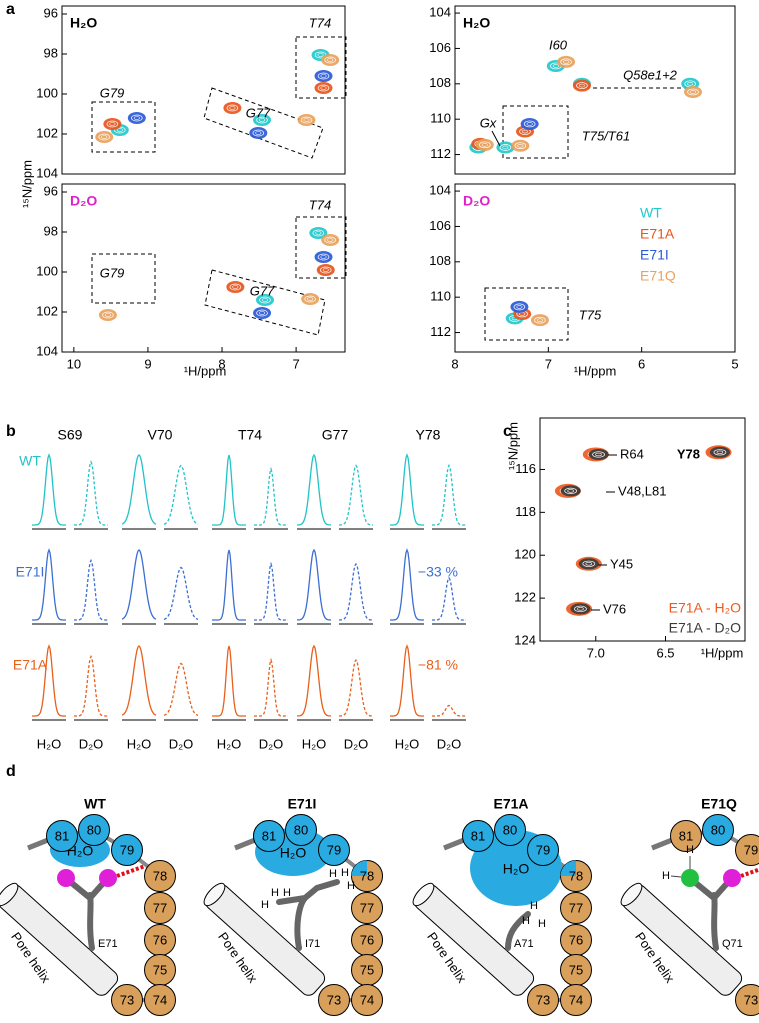 This screenshot has width=759, height=1023. Describe the element at coordinates (657, 234) in the screenshot. I see `legend-entry: E71A` at that location.